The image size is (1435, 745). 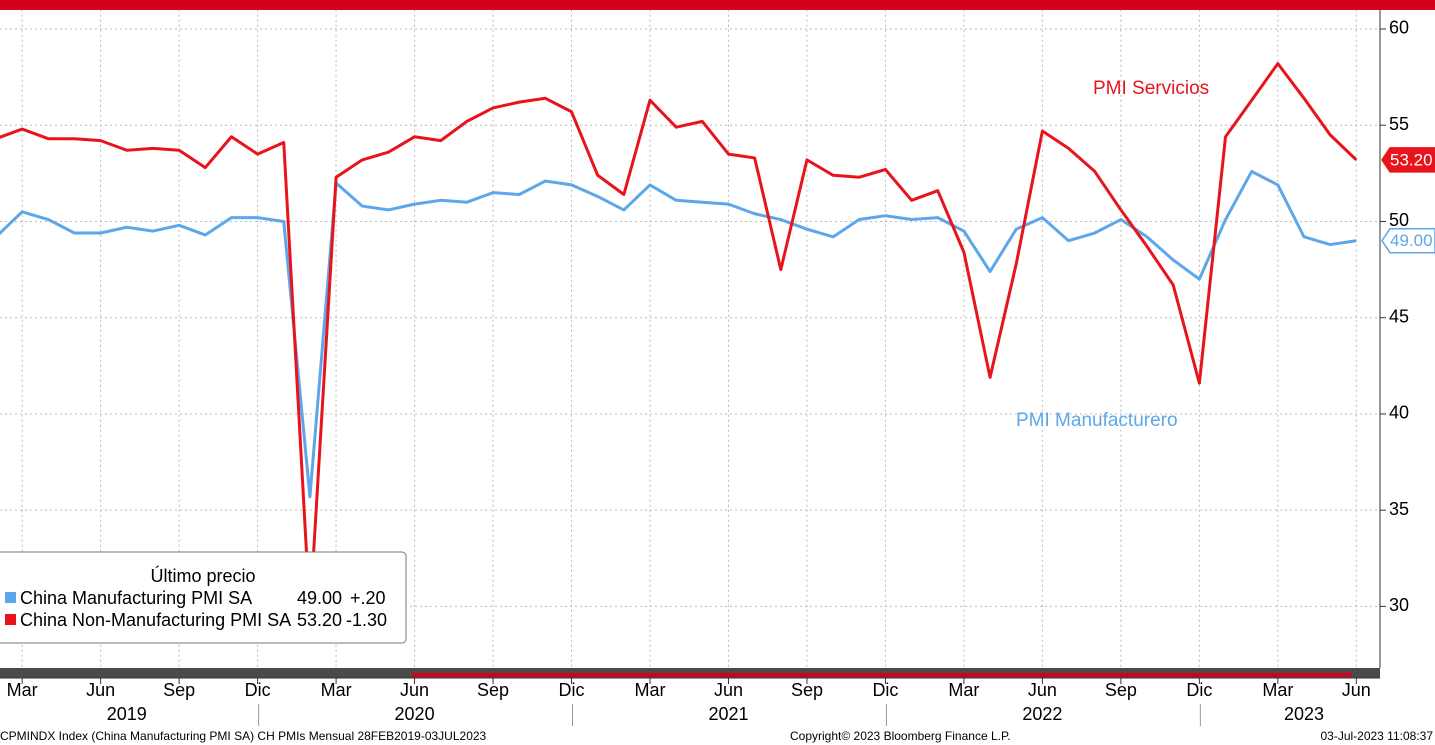 I want to click on last-value-label: 49.00, so click(x=1411, y=240).